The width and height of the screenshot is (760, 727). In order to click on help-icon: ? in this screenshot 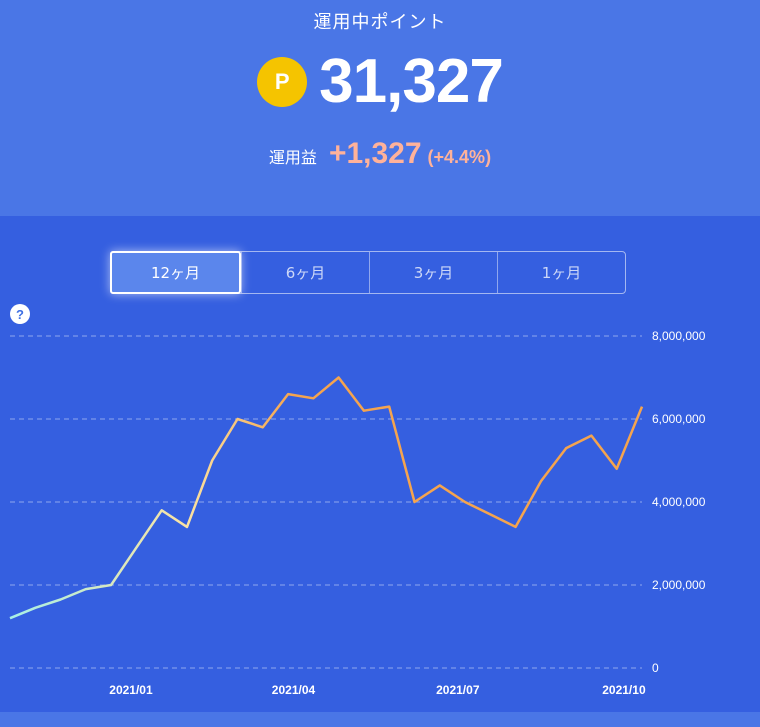, I will do `click(20, 314)`.